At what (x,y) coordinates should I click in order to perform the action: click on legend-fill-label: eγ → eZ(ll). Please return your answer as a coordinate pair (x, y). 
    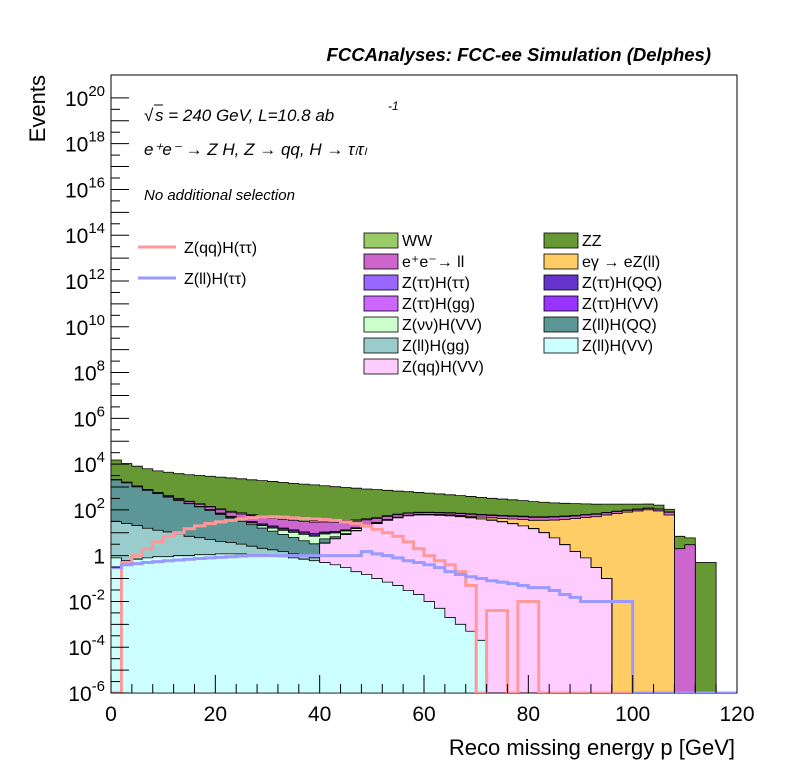
    Looking at the image, I should click on (621, 262).